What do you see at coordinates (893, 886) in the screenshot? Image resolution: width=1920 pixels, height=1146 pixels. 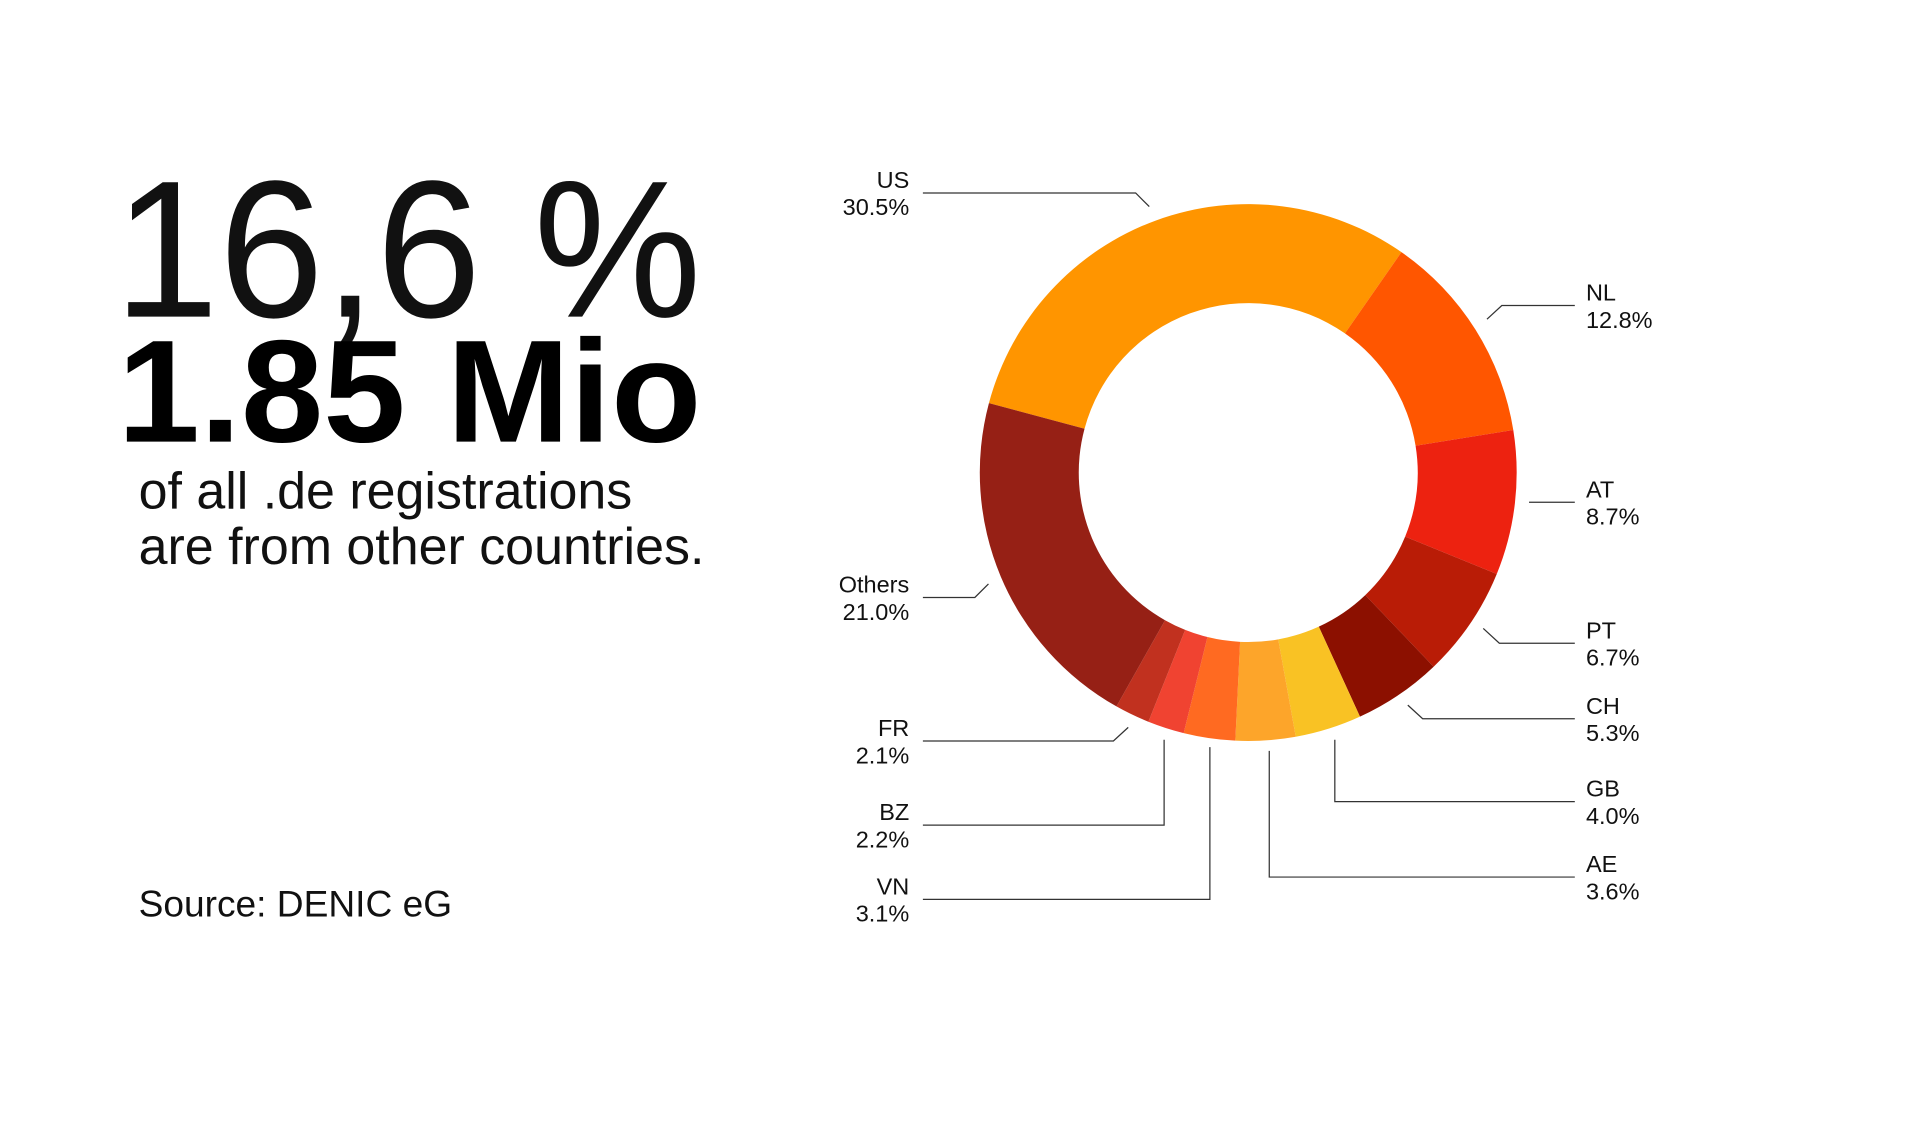 I see `slice-label: VN` at bounding box center [893, 886].